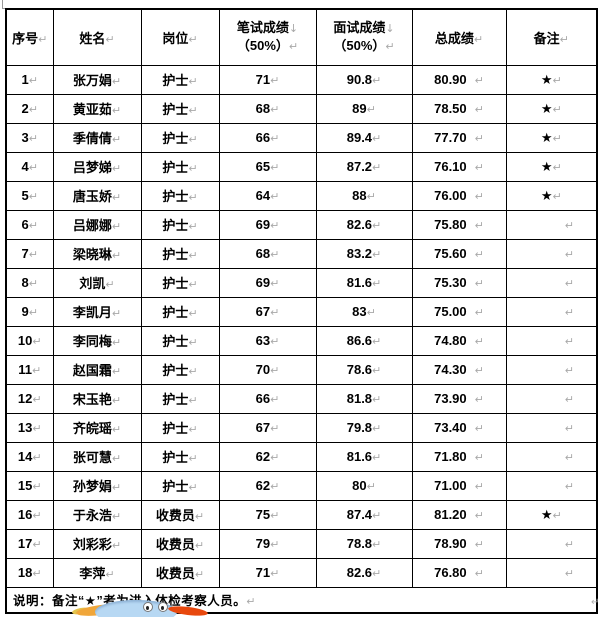 This screenshot has width=604, height=617. Describe the element at coordinates (92, 312) in the screenshot. I see `cell-value: 李凯月` at that location.